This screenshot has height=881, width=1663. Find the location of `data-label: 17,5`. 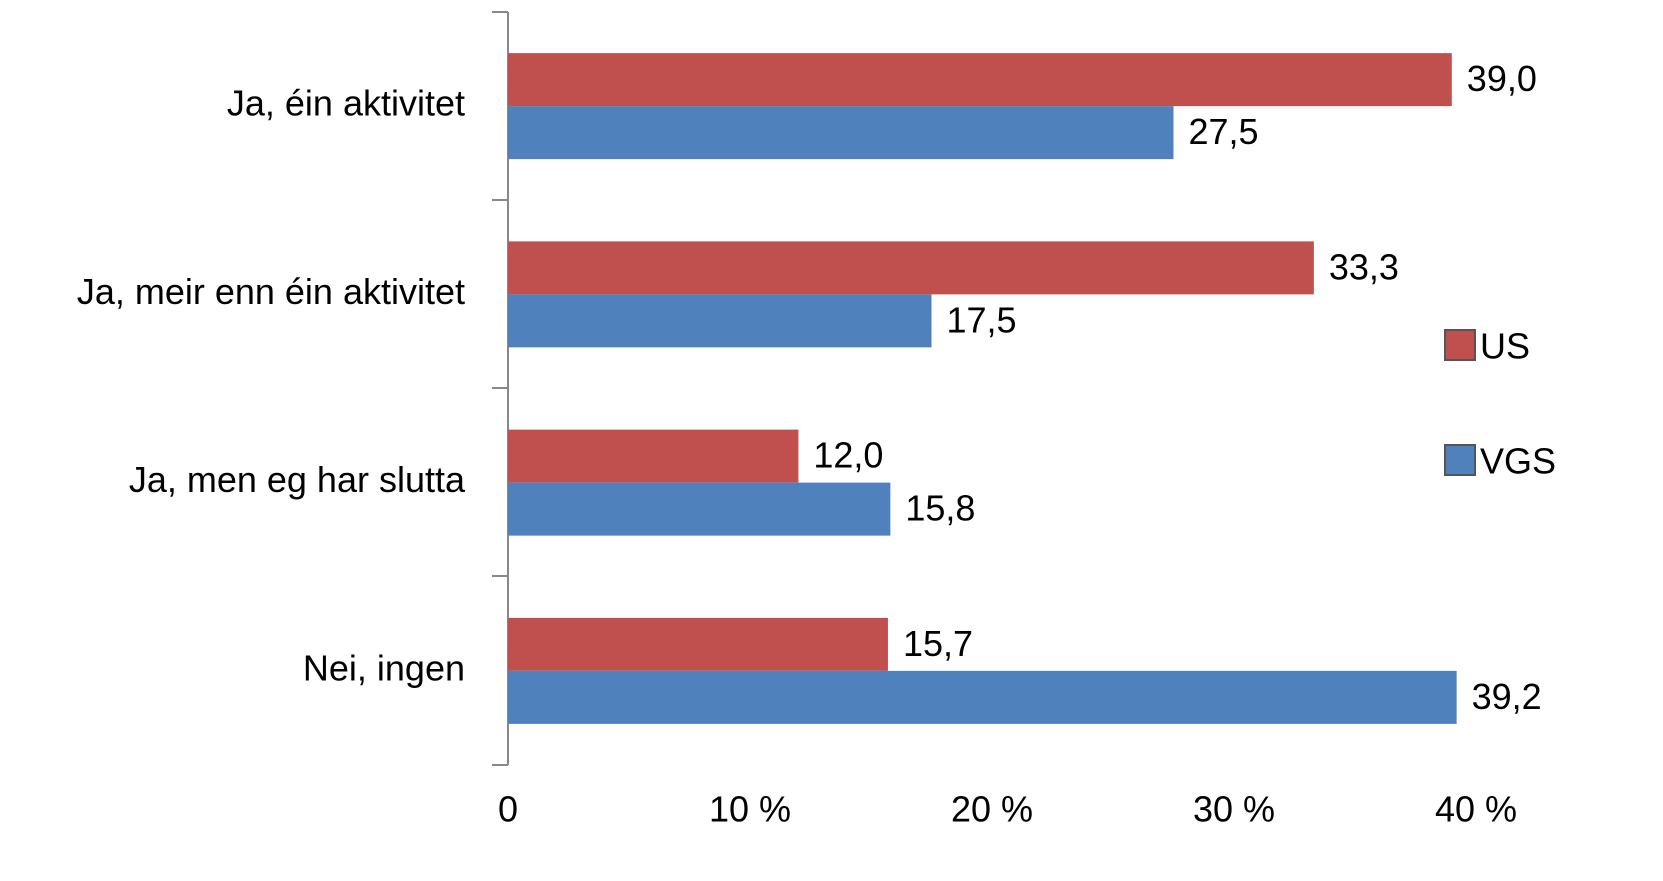

data-label: 17,5 is located at coordinates (982, 319).